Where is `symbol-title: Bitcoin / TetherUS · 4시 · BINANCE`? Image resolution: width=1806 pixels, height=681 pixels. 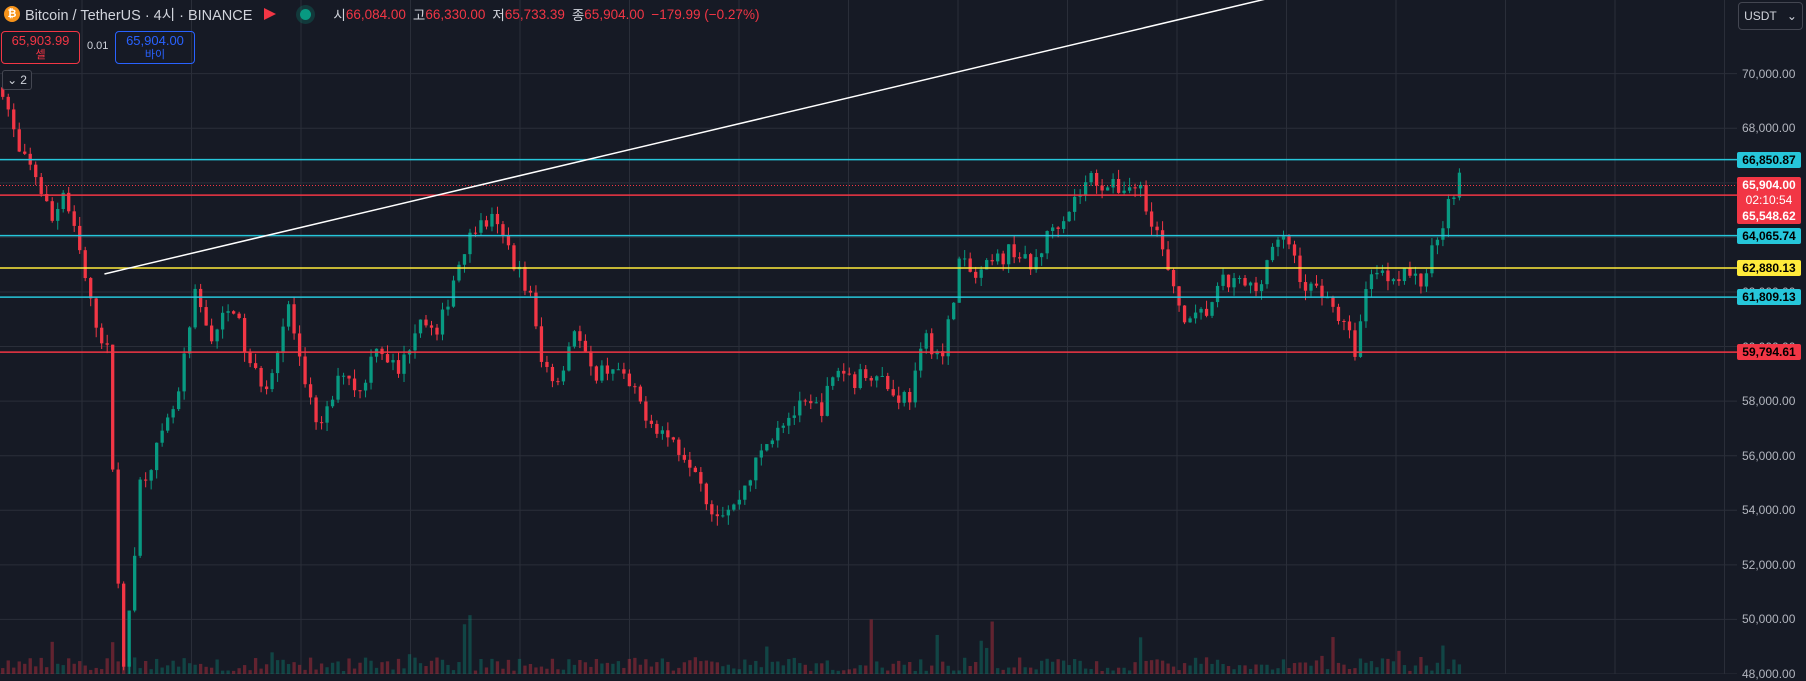 symbol-title: Bitcoin / TetherUS · 4시 · BINANCE is located at coordinates (139, 15).